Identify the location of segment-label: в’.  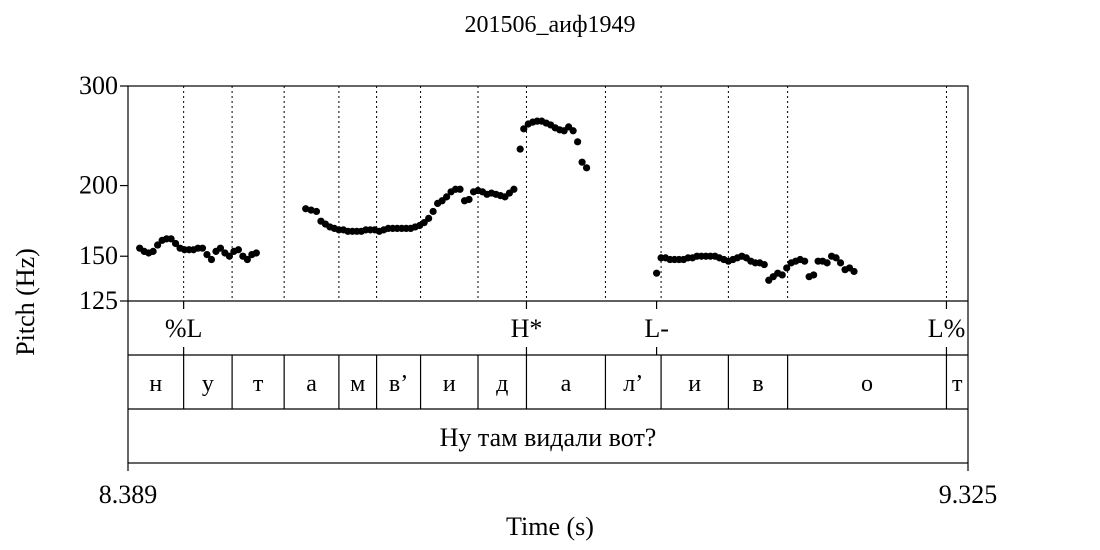
(398, 384).